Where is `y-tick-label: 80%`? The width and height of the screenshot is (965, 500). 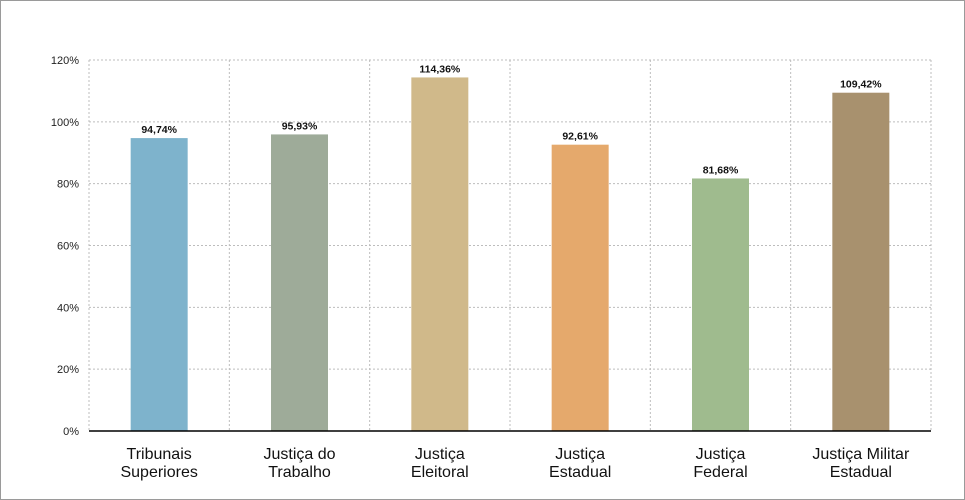 y-tick-label: 80% is located at coordinates (68, 185).